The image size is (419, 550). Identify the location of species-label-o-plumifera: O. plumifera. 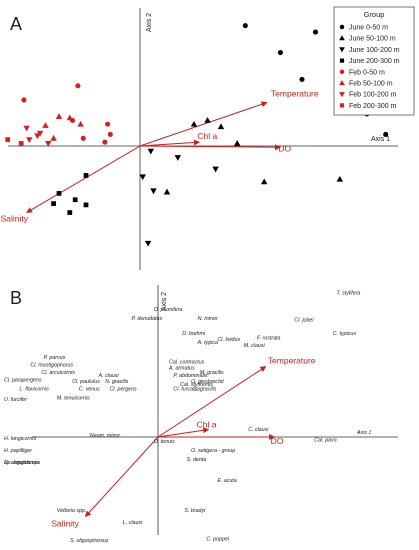
(168, 310).